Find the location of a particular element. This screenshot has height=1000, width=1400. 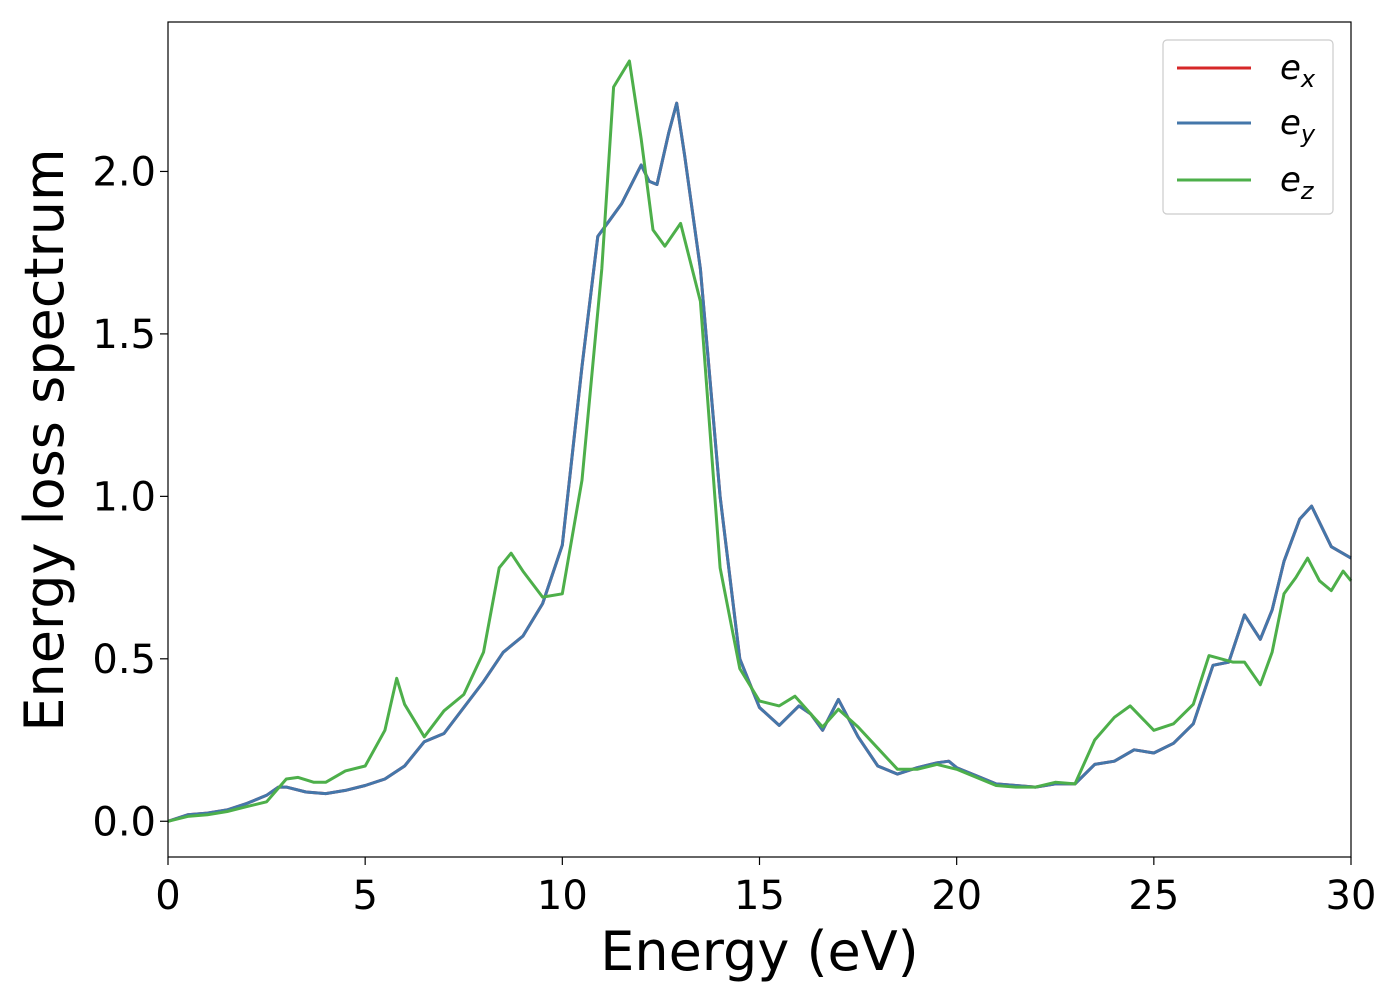

y-tick-label: 0.0 is located at coordinates (124, 822).